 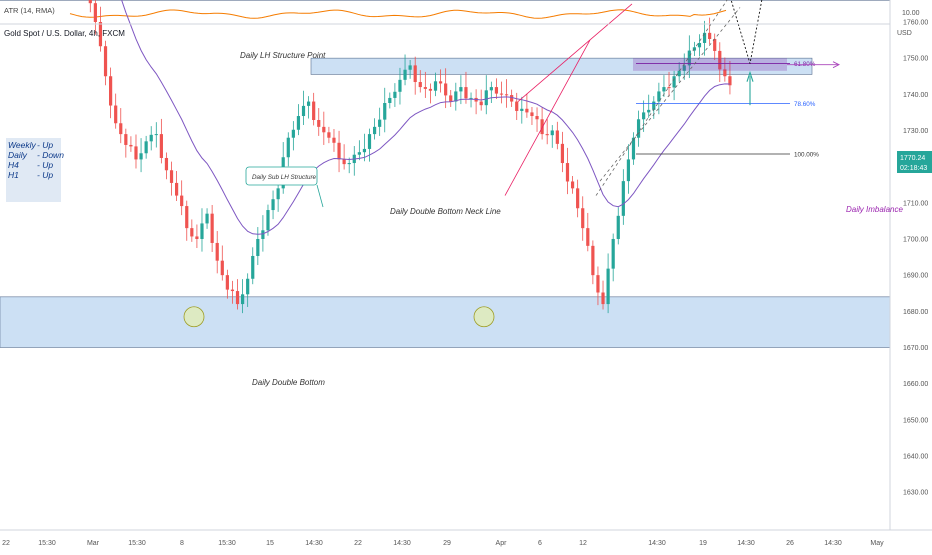 What do you see at coordinates (50, 155) in the screenshot?
I see `bias-dir-daily: - Down` at bounding box center [50, 155].